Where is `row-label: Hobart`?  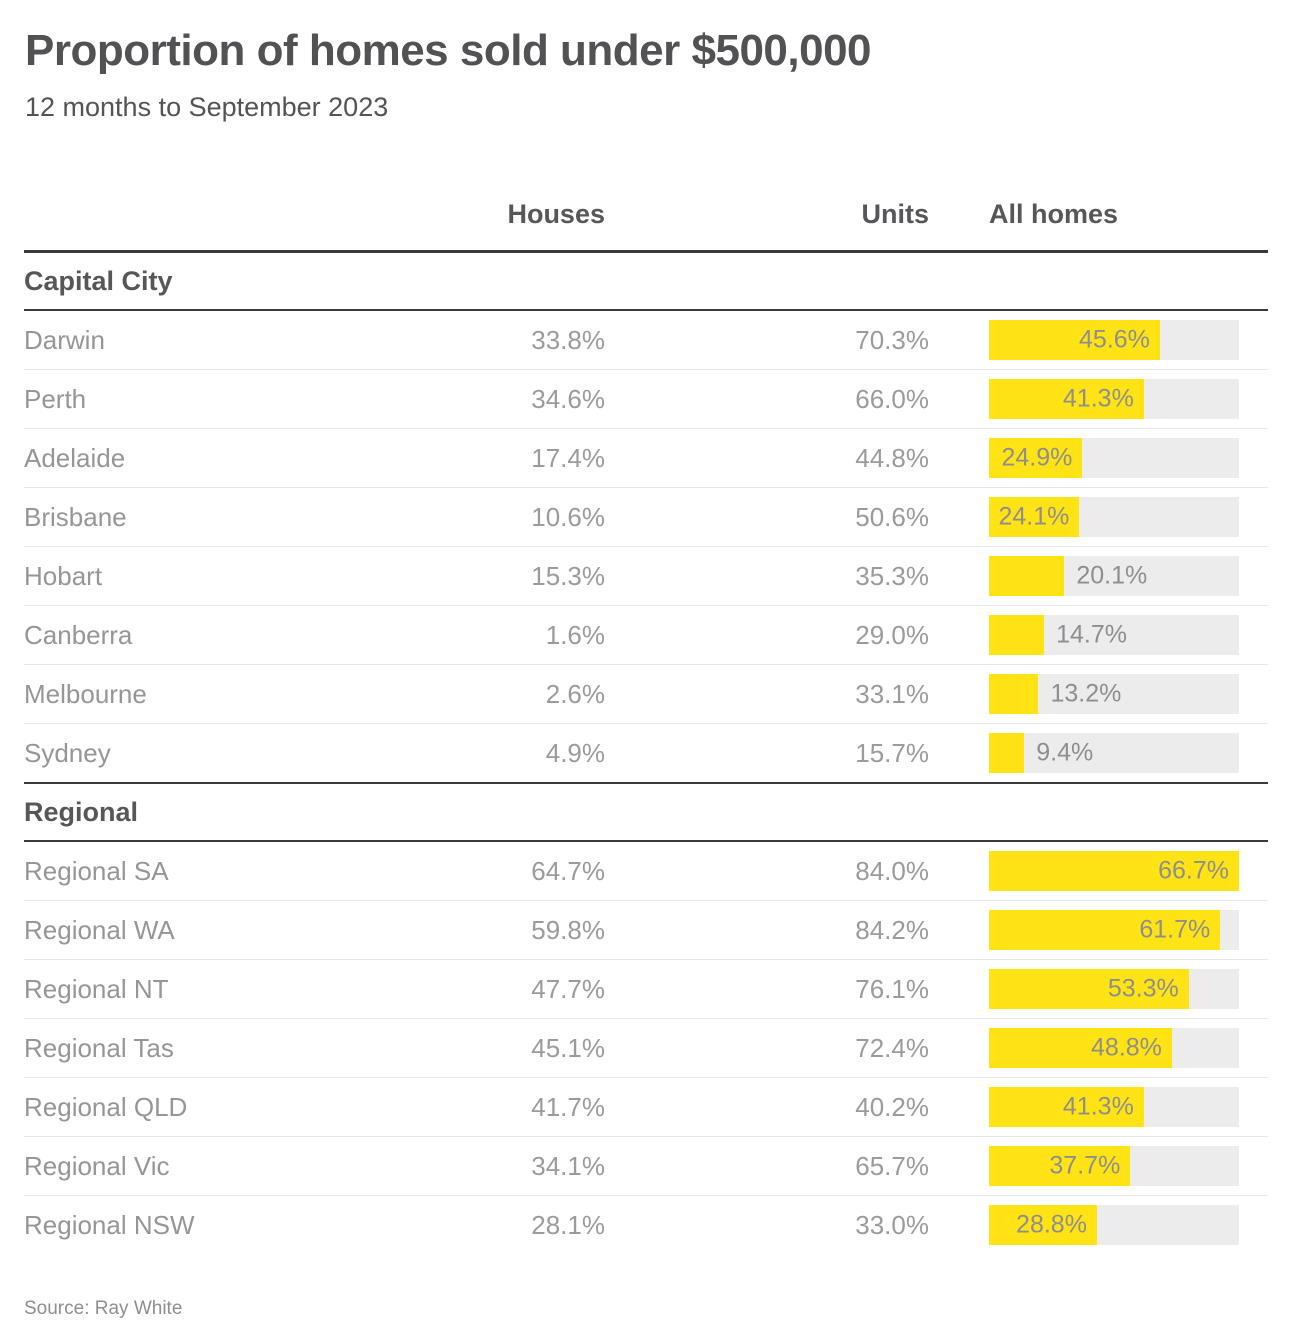
row-label: Hobart is located at coordinates (63, 575).